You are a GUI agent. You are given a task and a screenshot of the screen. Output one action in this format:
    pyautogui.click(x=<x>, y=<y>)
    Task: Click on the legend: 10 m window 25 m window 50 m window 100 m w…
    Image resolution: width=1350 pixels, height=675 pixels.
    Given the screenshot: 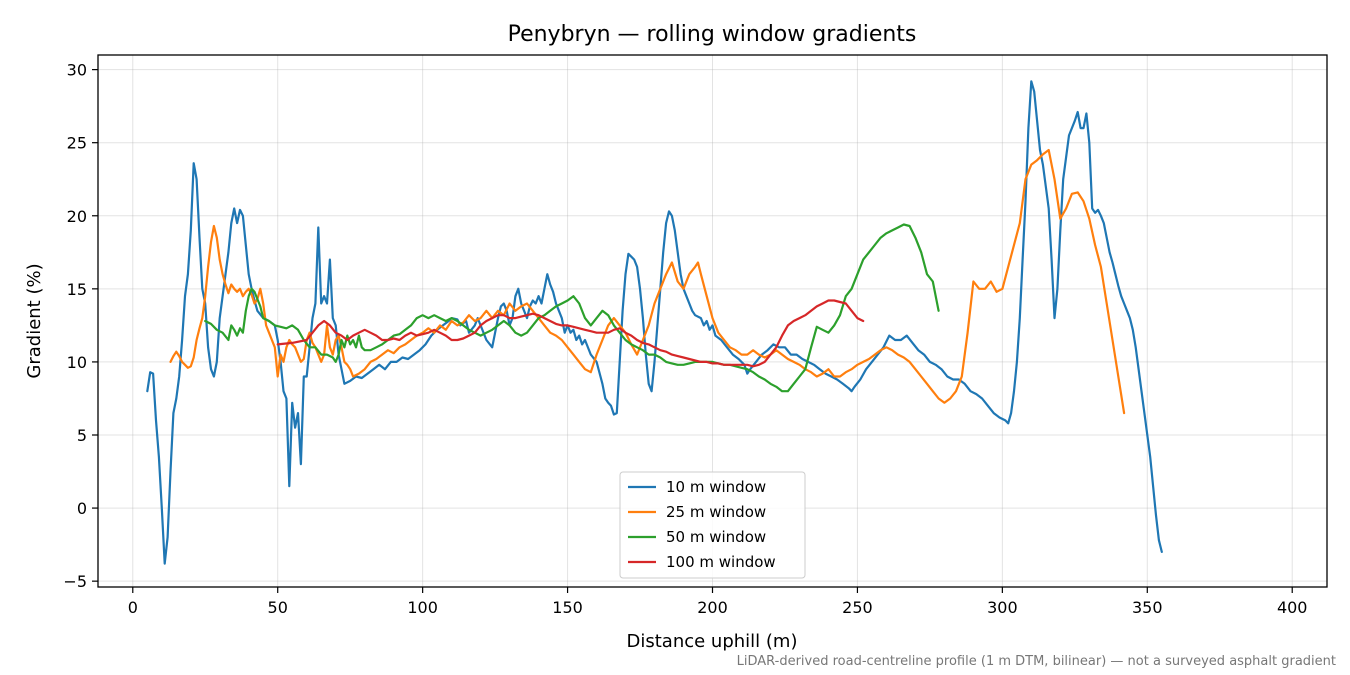 What is the action you would take?
    pyautogui.click(x=712, y=525)
    